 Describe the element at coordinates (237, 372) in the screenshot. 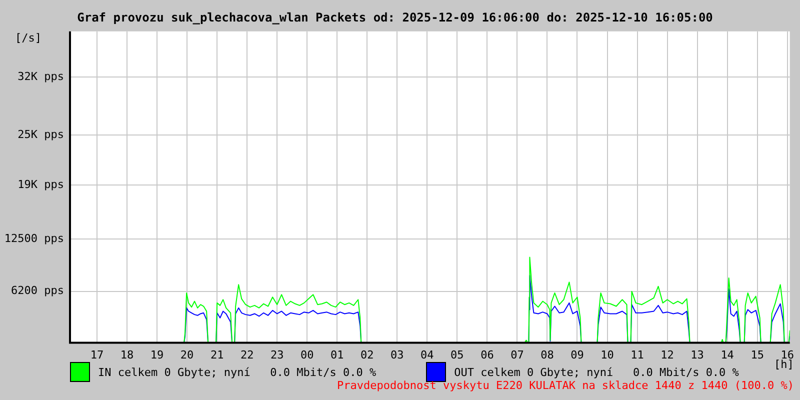

I see `legend-label: IN celkem 0 Gbyte; nyní 0.0 Mbit/s 0.0 %` at that location.